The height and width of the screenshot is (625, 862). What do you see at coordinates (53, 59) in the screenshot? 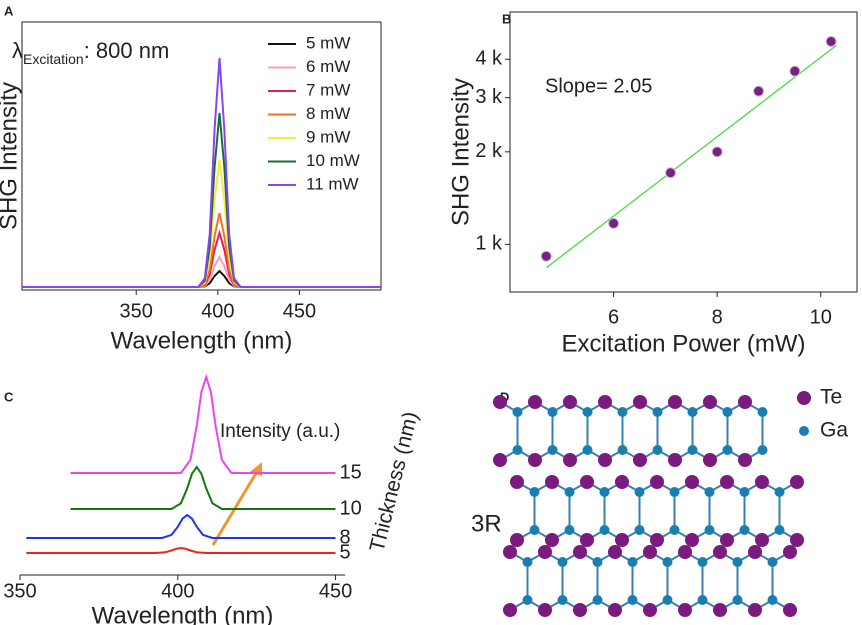
I see `annotation-subscript: Excitation` at bounding box center [53, 59].